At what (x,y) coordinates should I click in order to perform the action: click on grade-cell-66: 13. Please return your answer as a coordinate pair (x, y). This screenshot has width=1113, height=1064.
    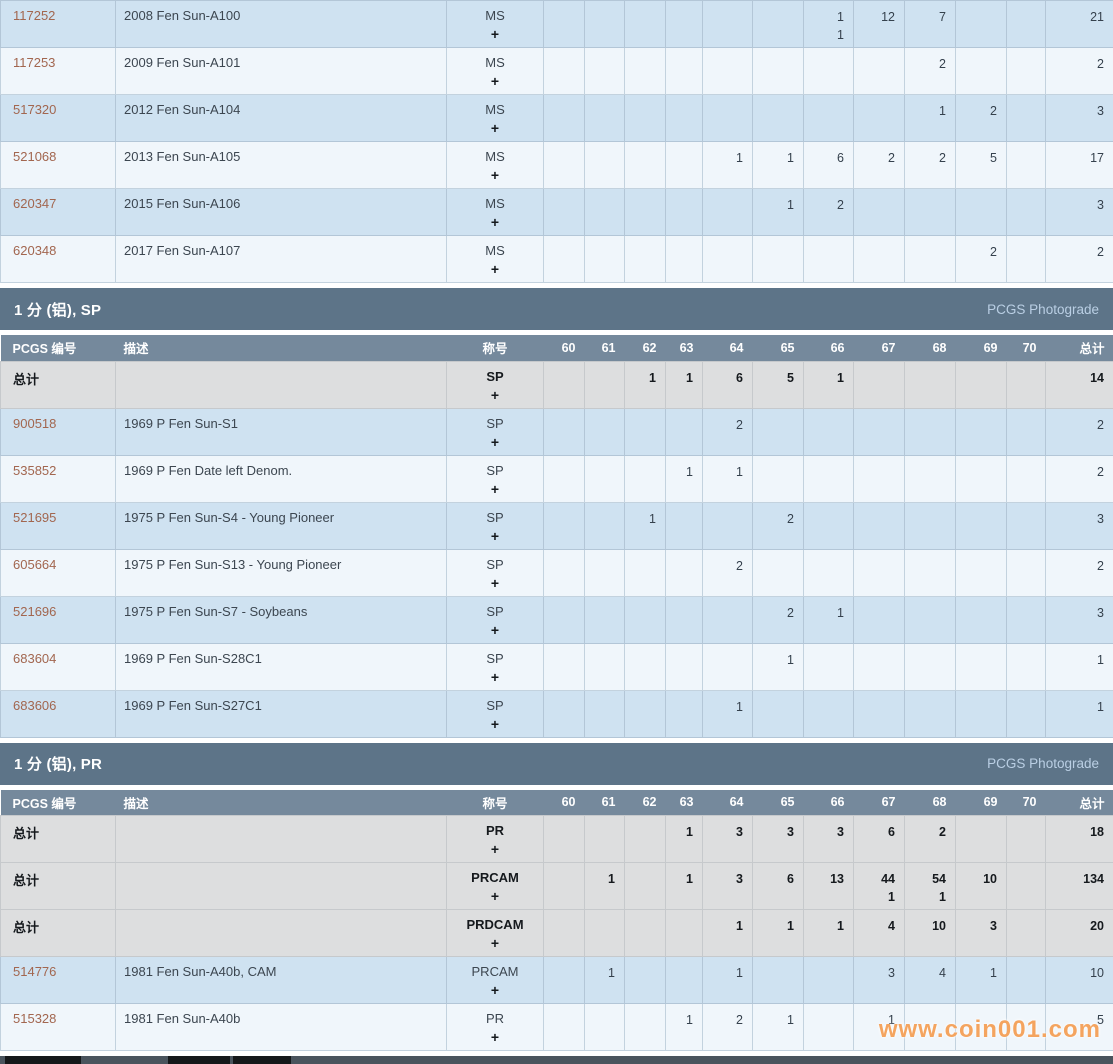
    Looking at the image, I should click on (829, 886).